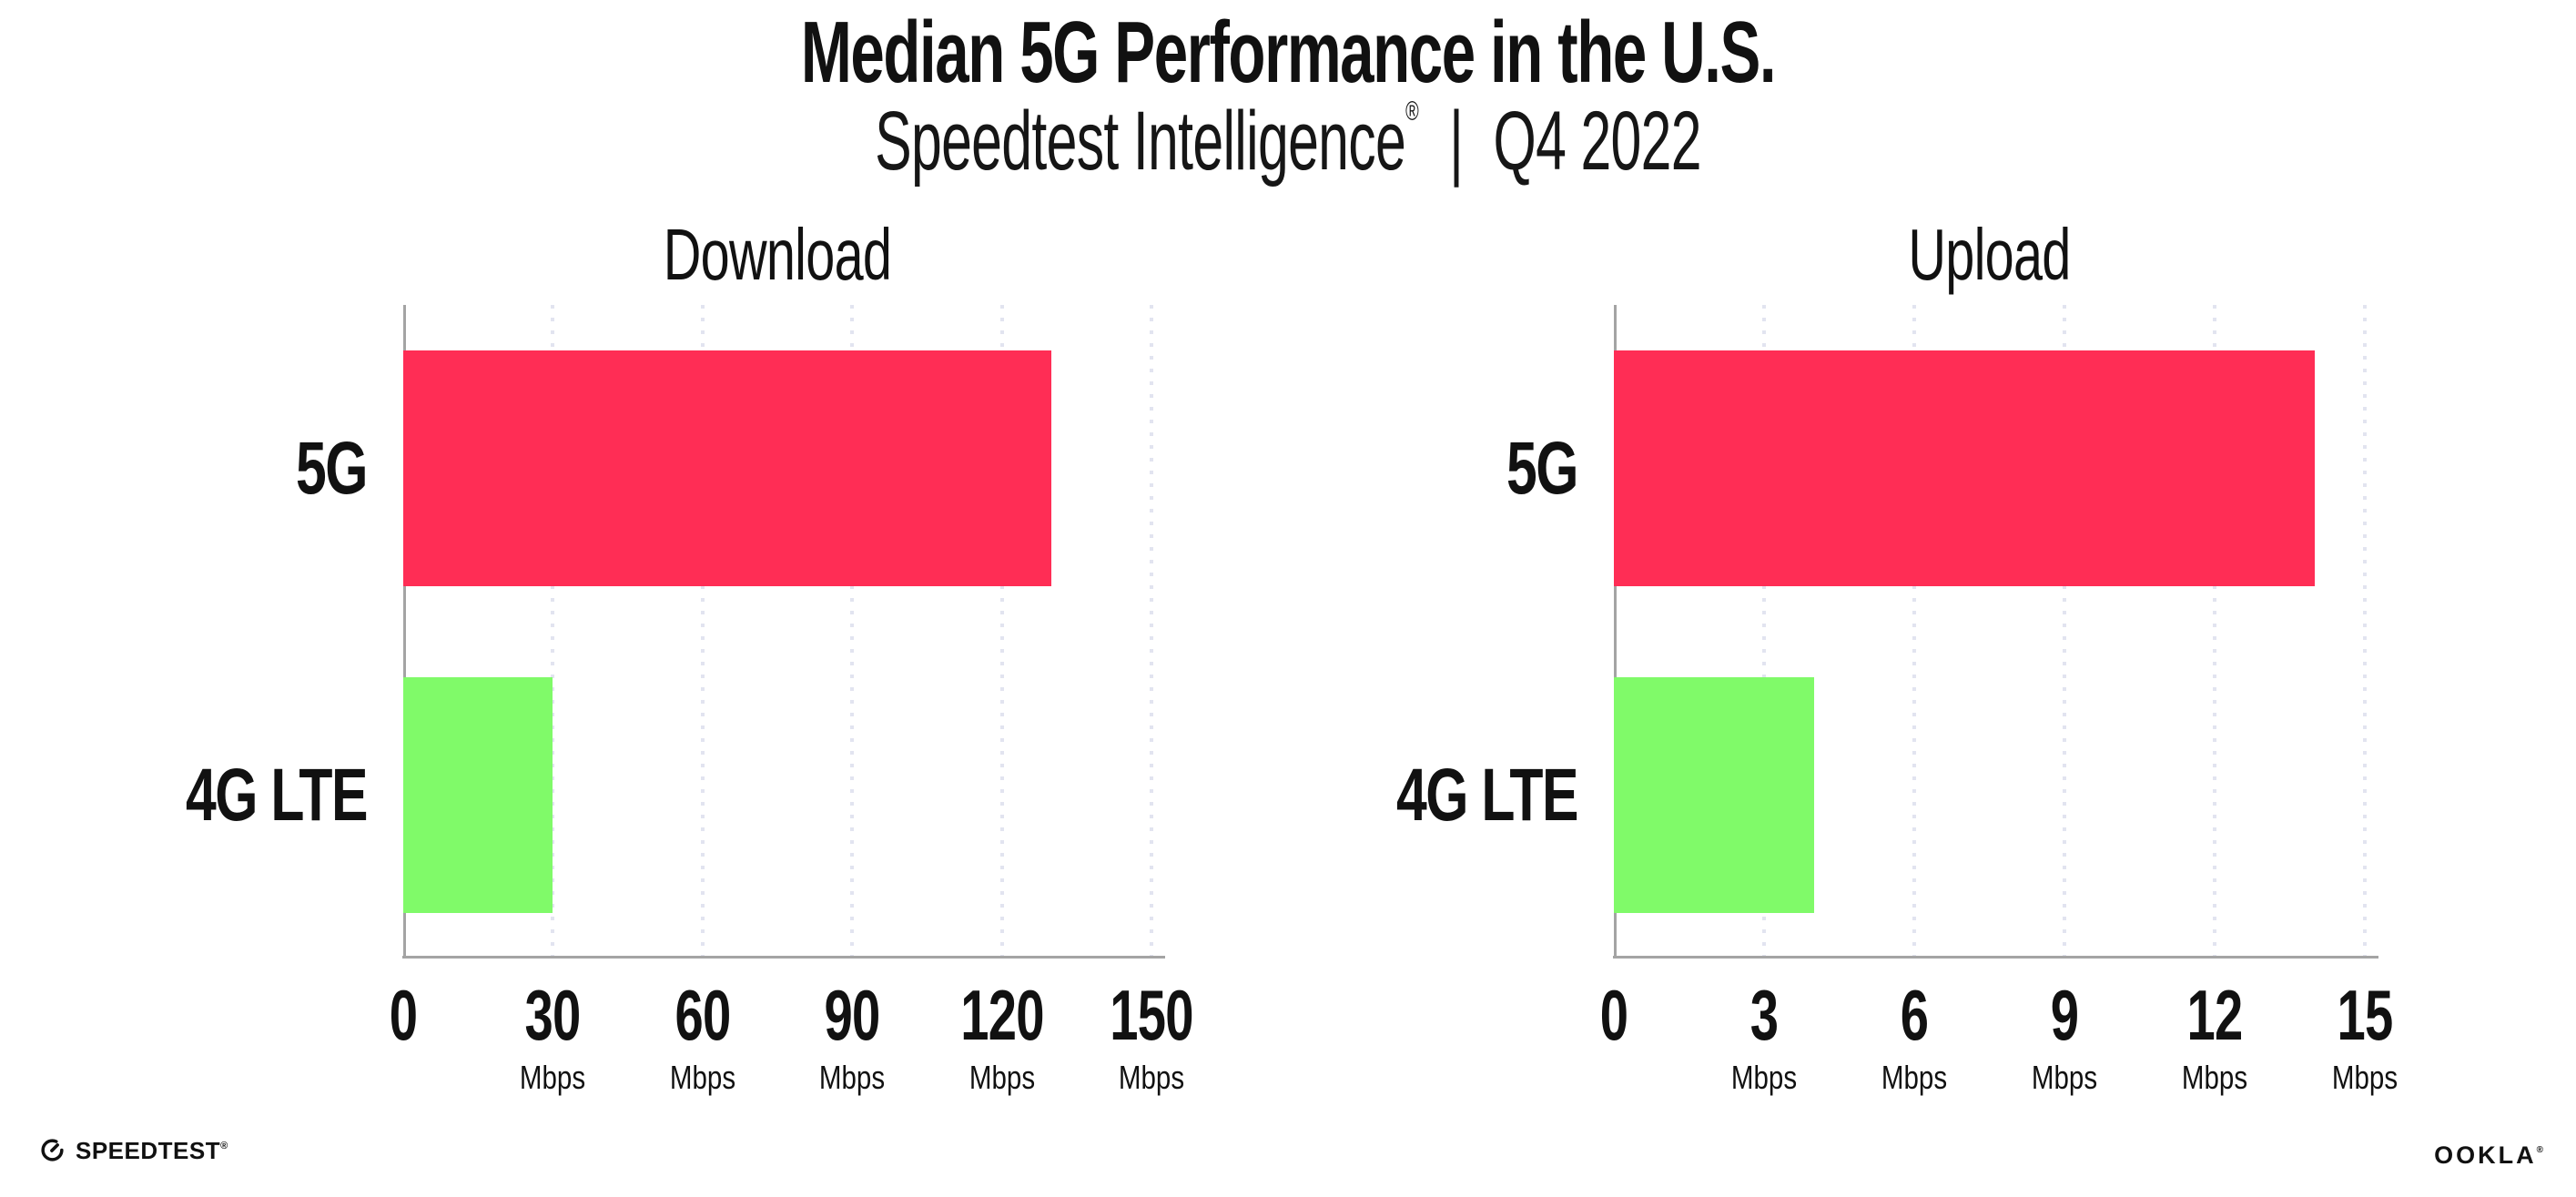 The image size is (2576, 1197). Describe the element at coordinates (1140, 141) in the screenshot. I see `subtitle-brand: Speedtest Intelligence` at that location.